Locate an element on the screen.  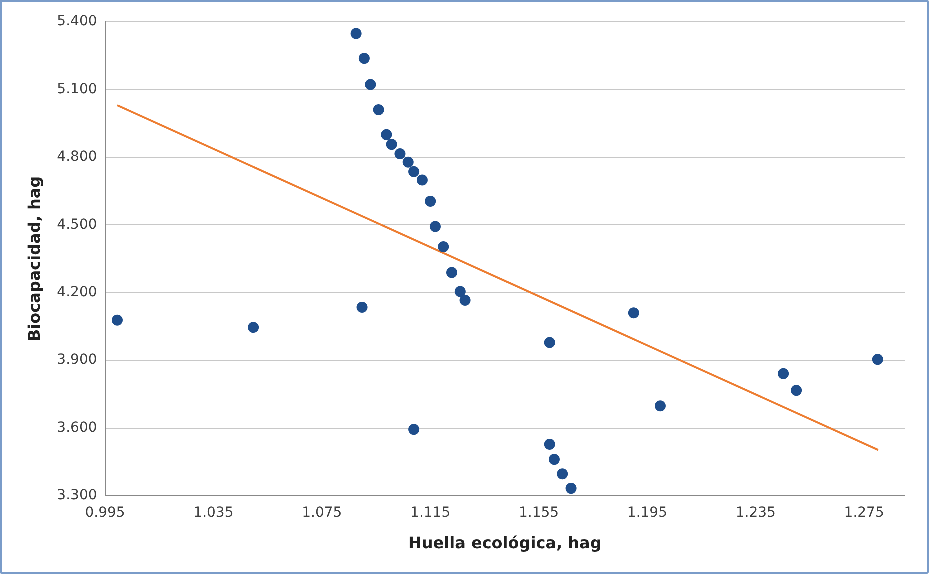
x-tick-label: 1.195 is located at coordinates (647, 513).